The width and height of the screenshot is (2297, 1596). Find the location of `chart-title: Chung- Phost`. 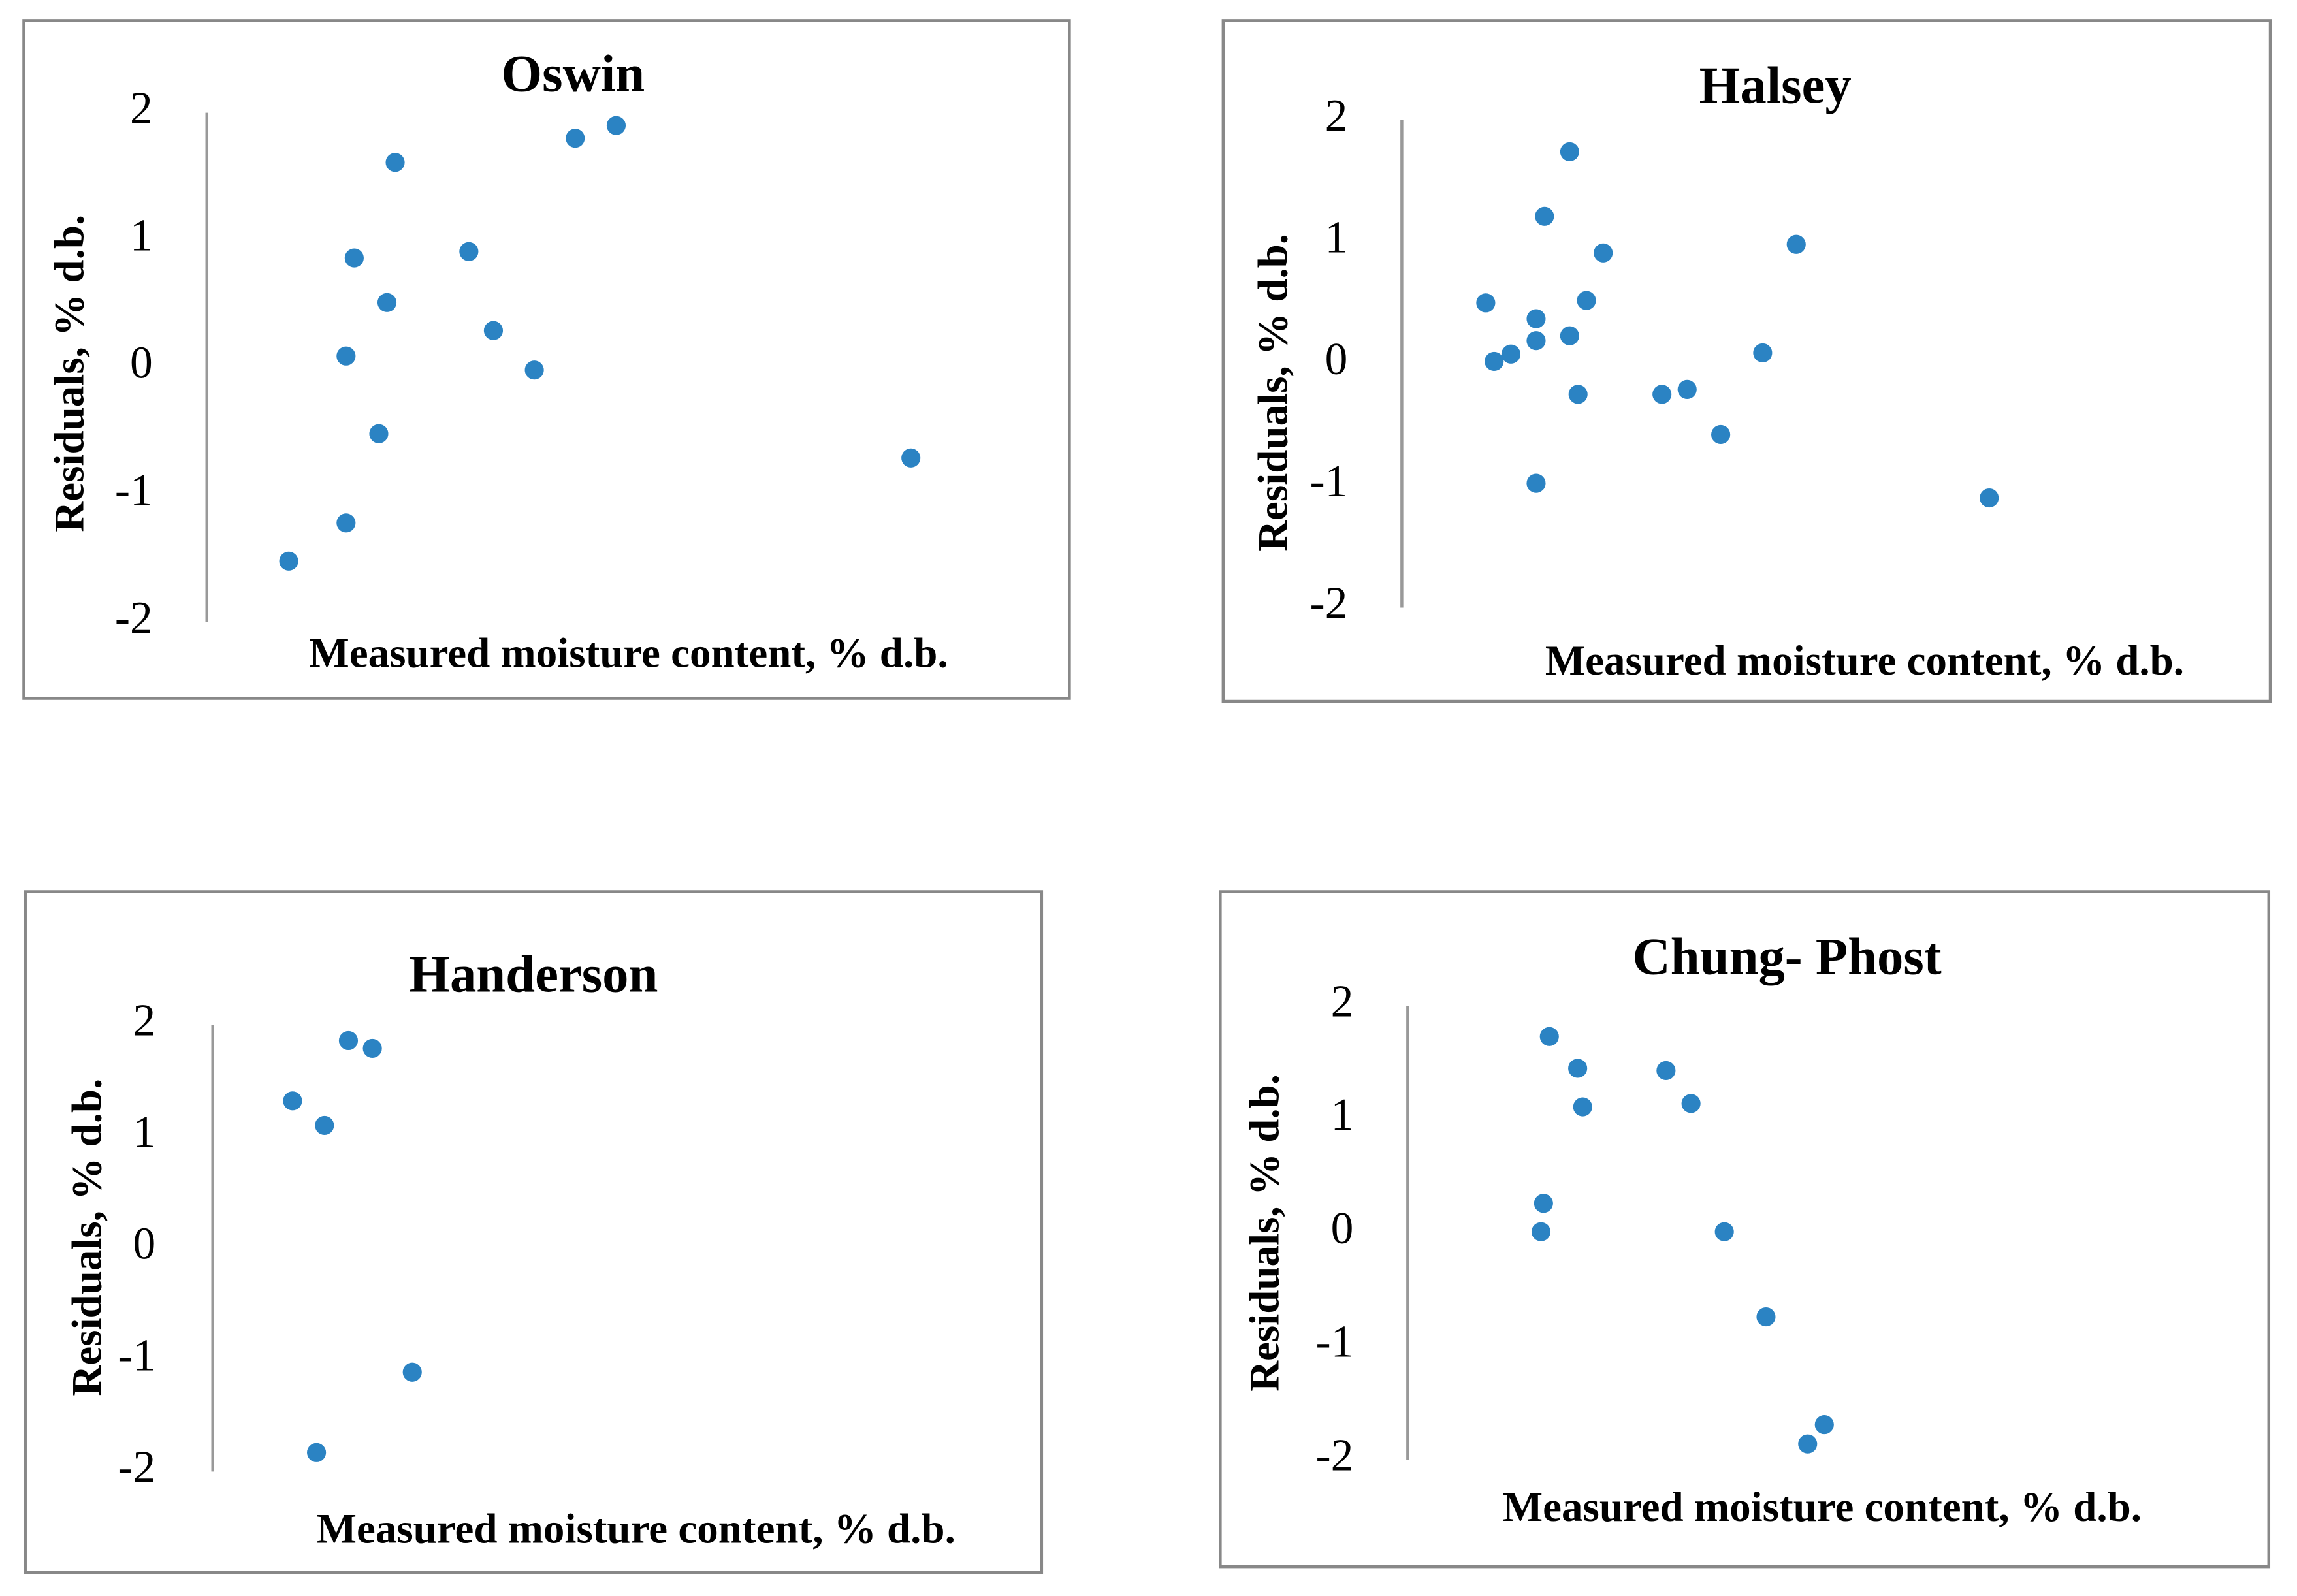

chart-title: Chung- Phost is located at coordinates (1787, 957).